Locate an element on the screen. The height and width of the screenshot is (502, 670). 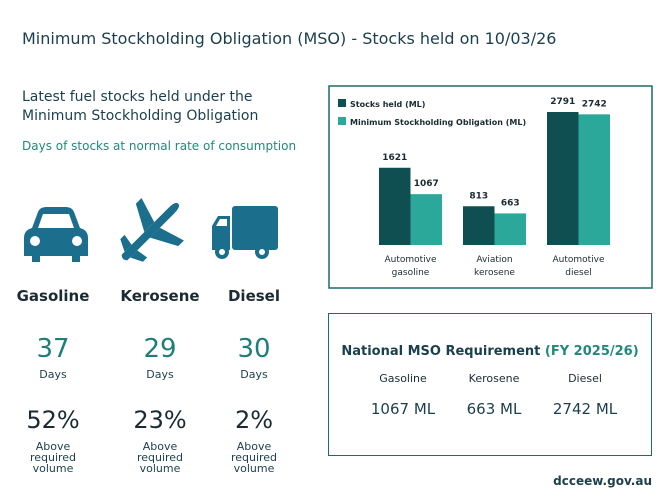
x-tick-label: Aviation kerosene is located at coordinates (494, 266).